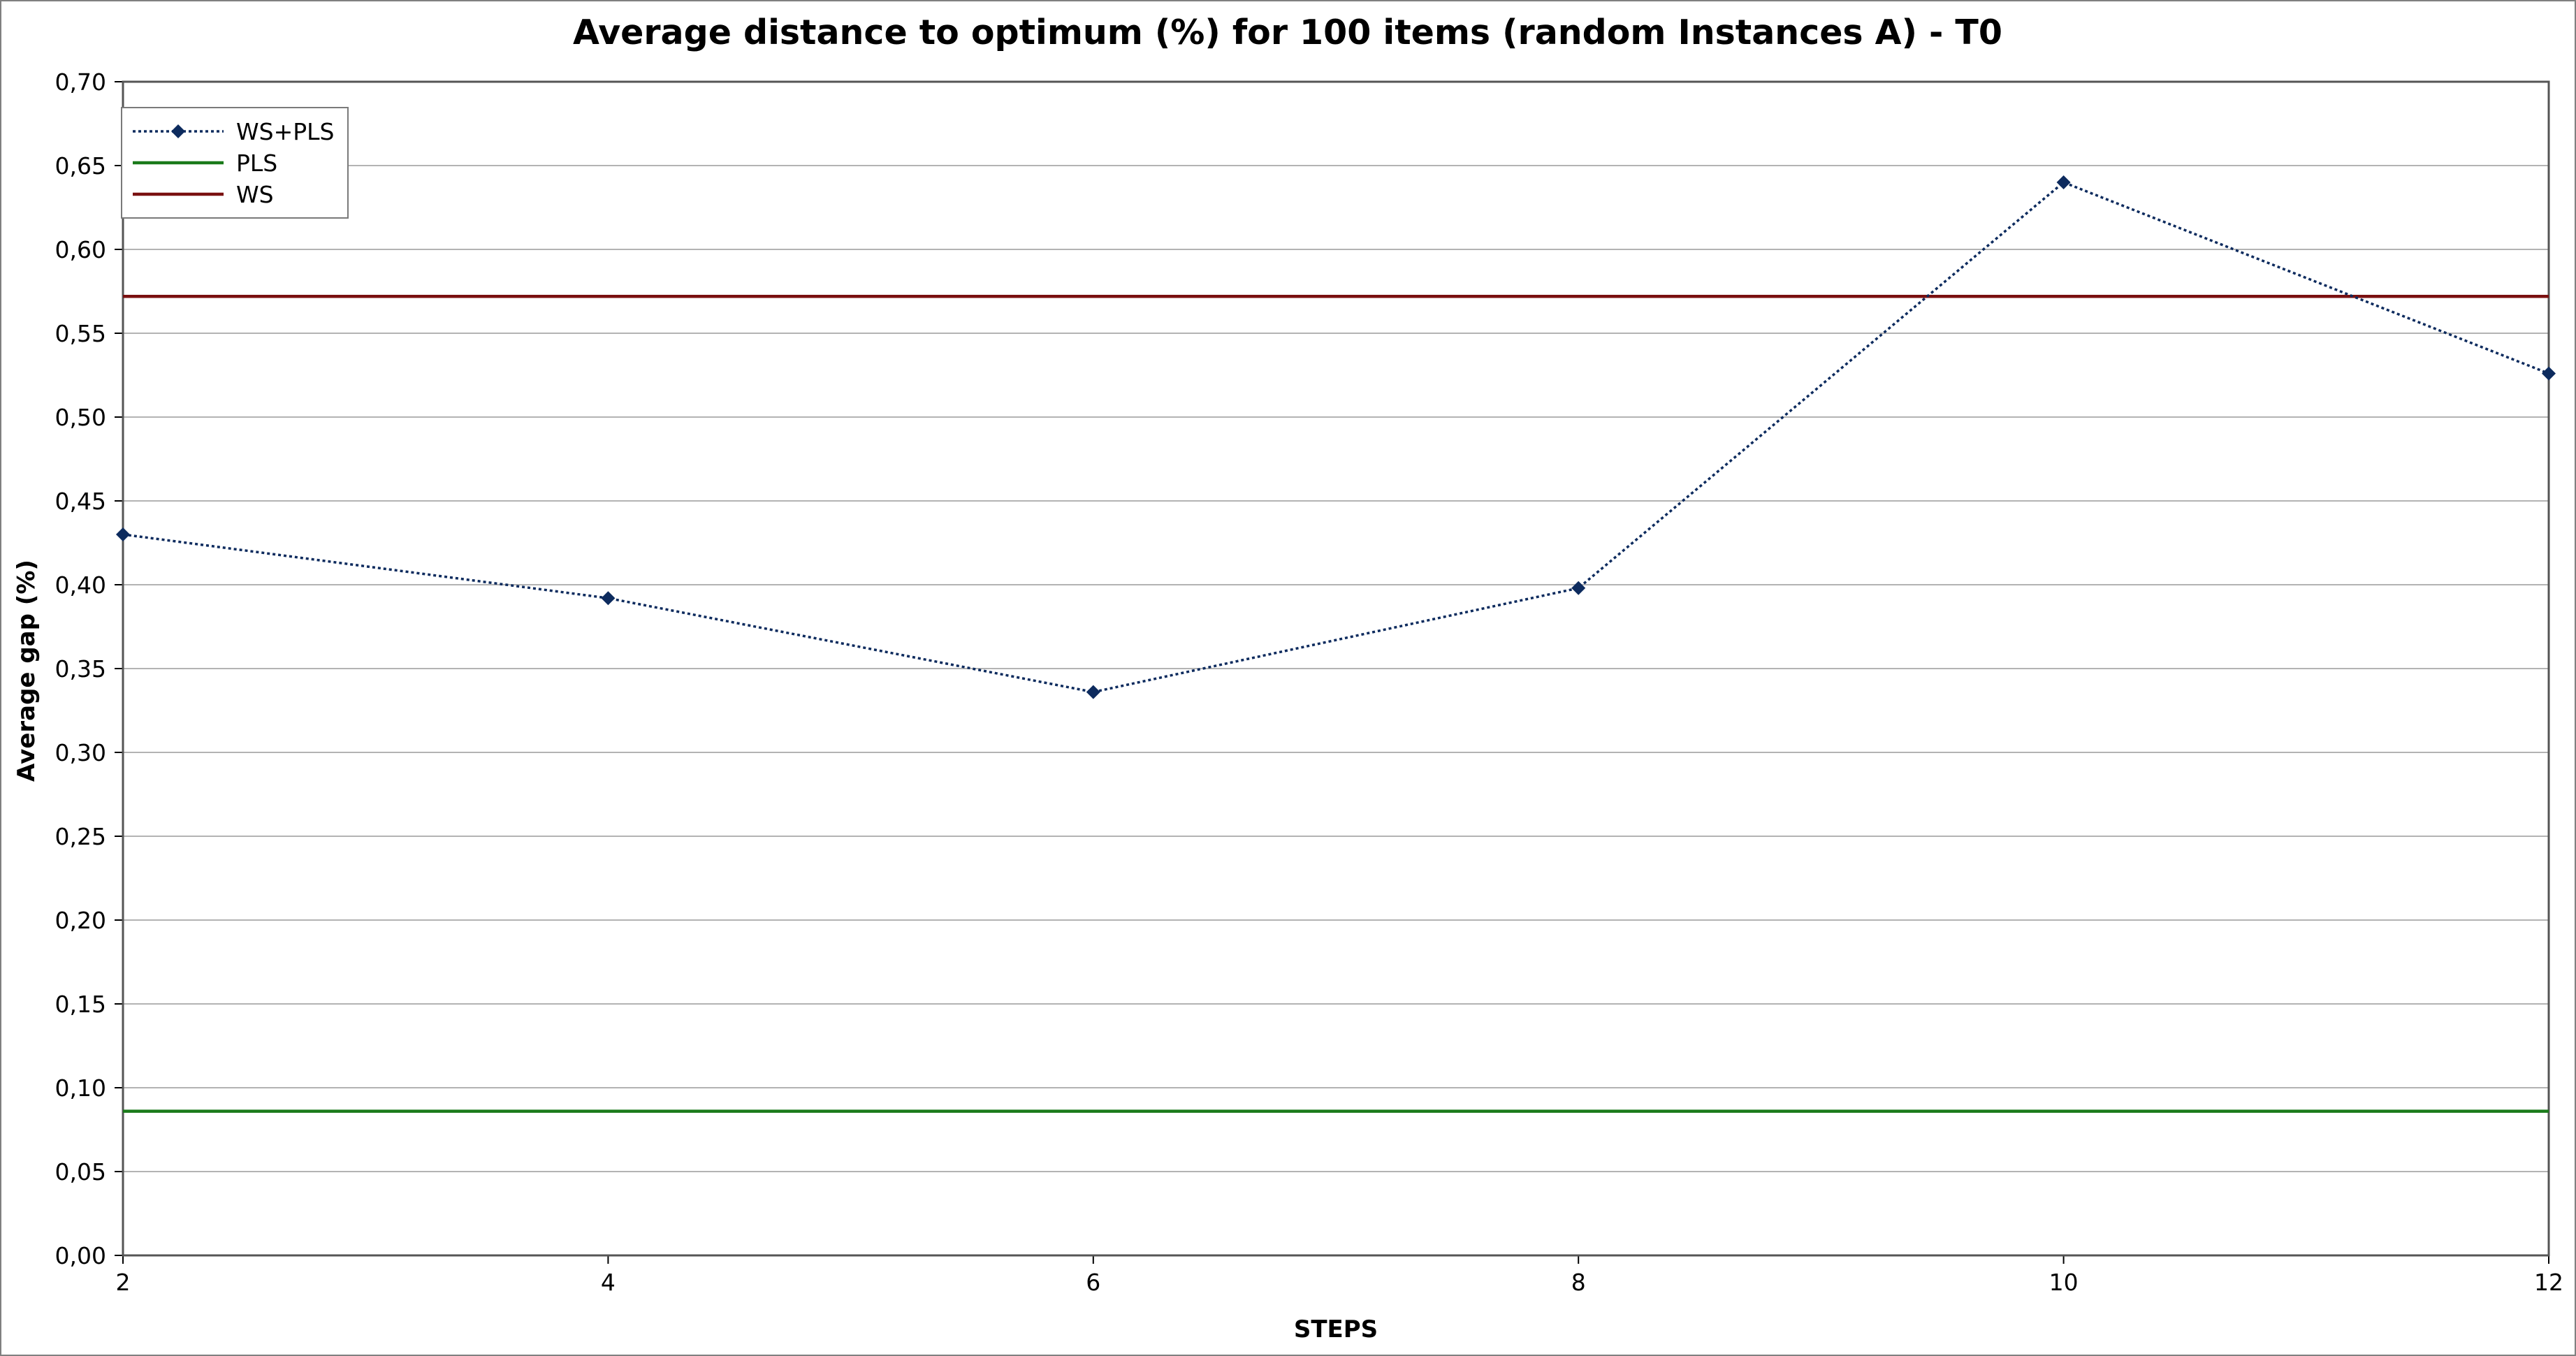 This screenshot has width=2576, height=1356. What do you see at coordinates (80, 920) in the screenshot?
I see `y-tick-label: 0,20` at bounding box center [80, 920].